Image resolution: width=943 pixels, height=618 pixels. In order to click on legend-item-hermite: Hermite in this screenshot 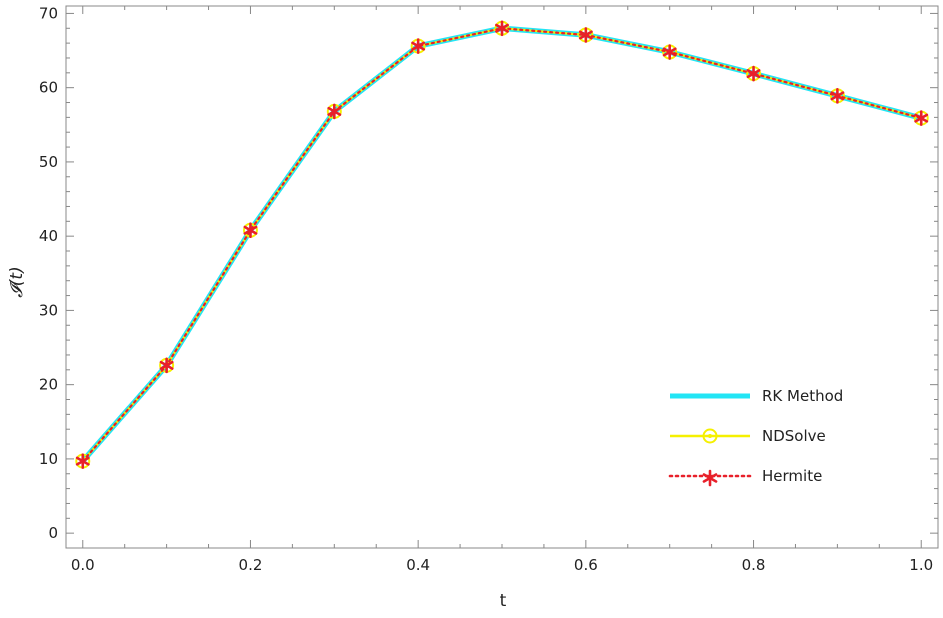, I will do `click(745, 477)`.